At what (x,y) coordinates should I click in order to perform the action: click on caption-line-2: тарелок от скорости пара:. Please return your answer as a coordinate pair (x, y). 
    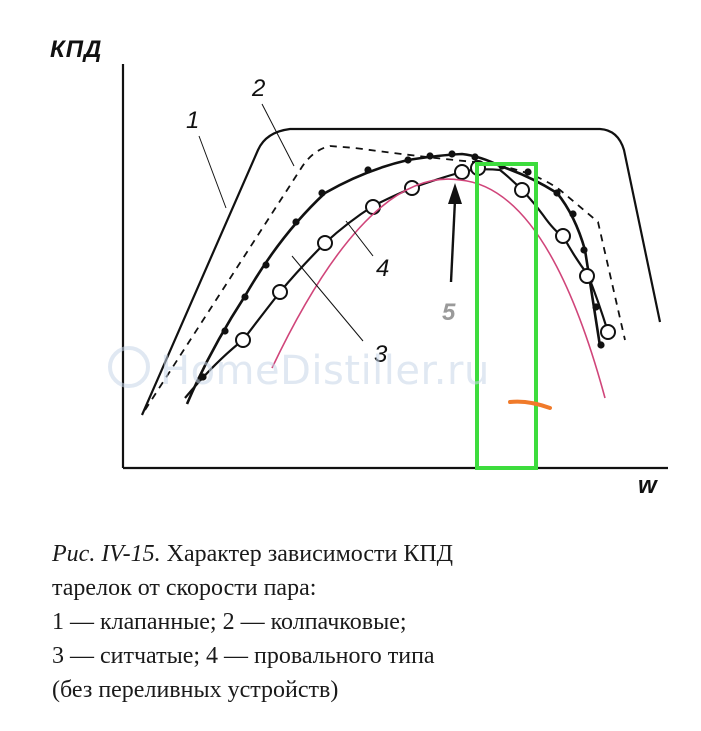
    Looking at the image, I should click on (184, 588).